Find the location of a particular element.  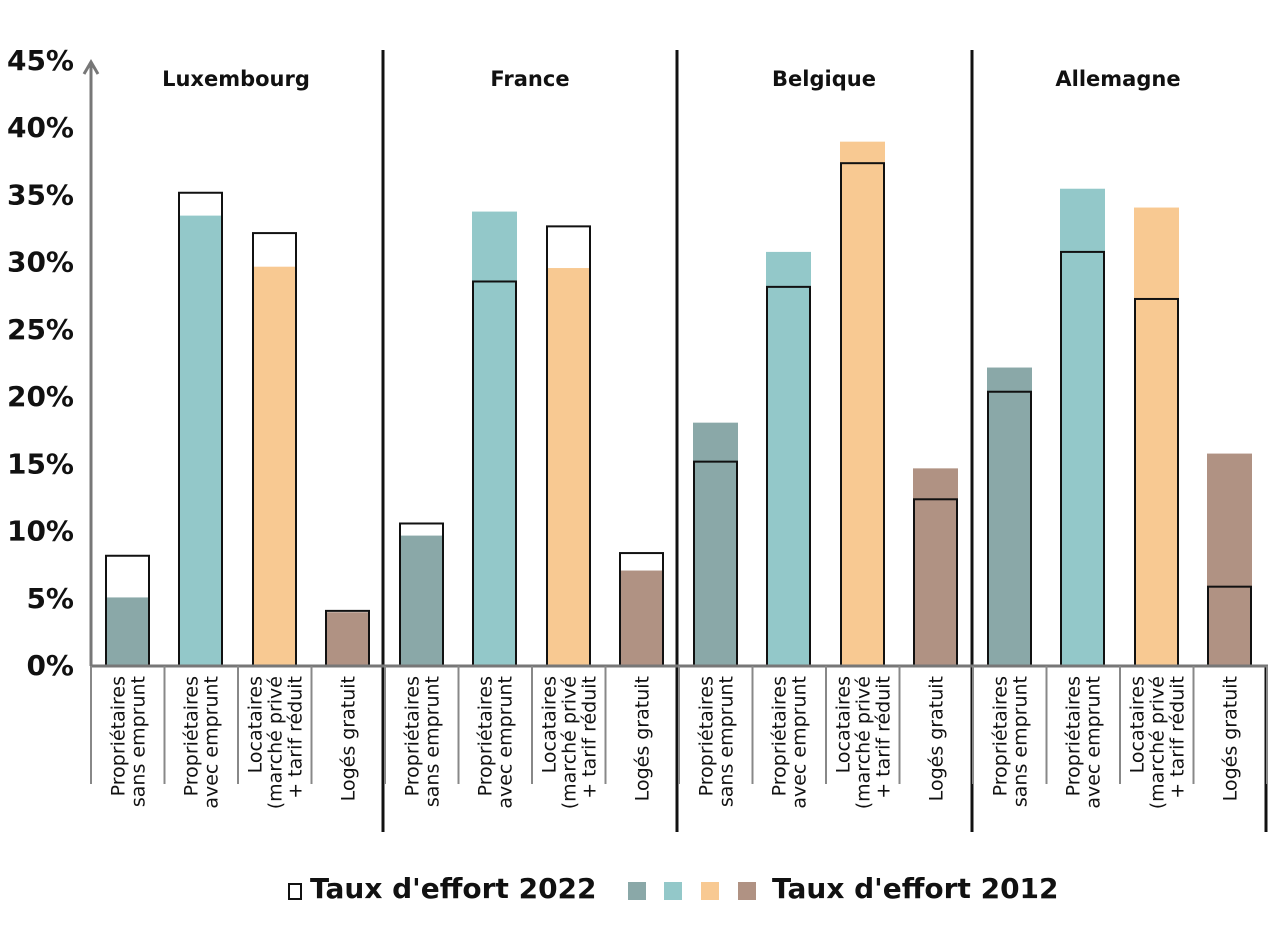

y-tick-label: 5% is located at coordinates (50, 598).